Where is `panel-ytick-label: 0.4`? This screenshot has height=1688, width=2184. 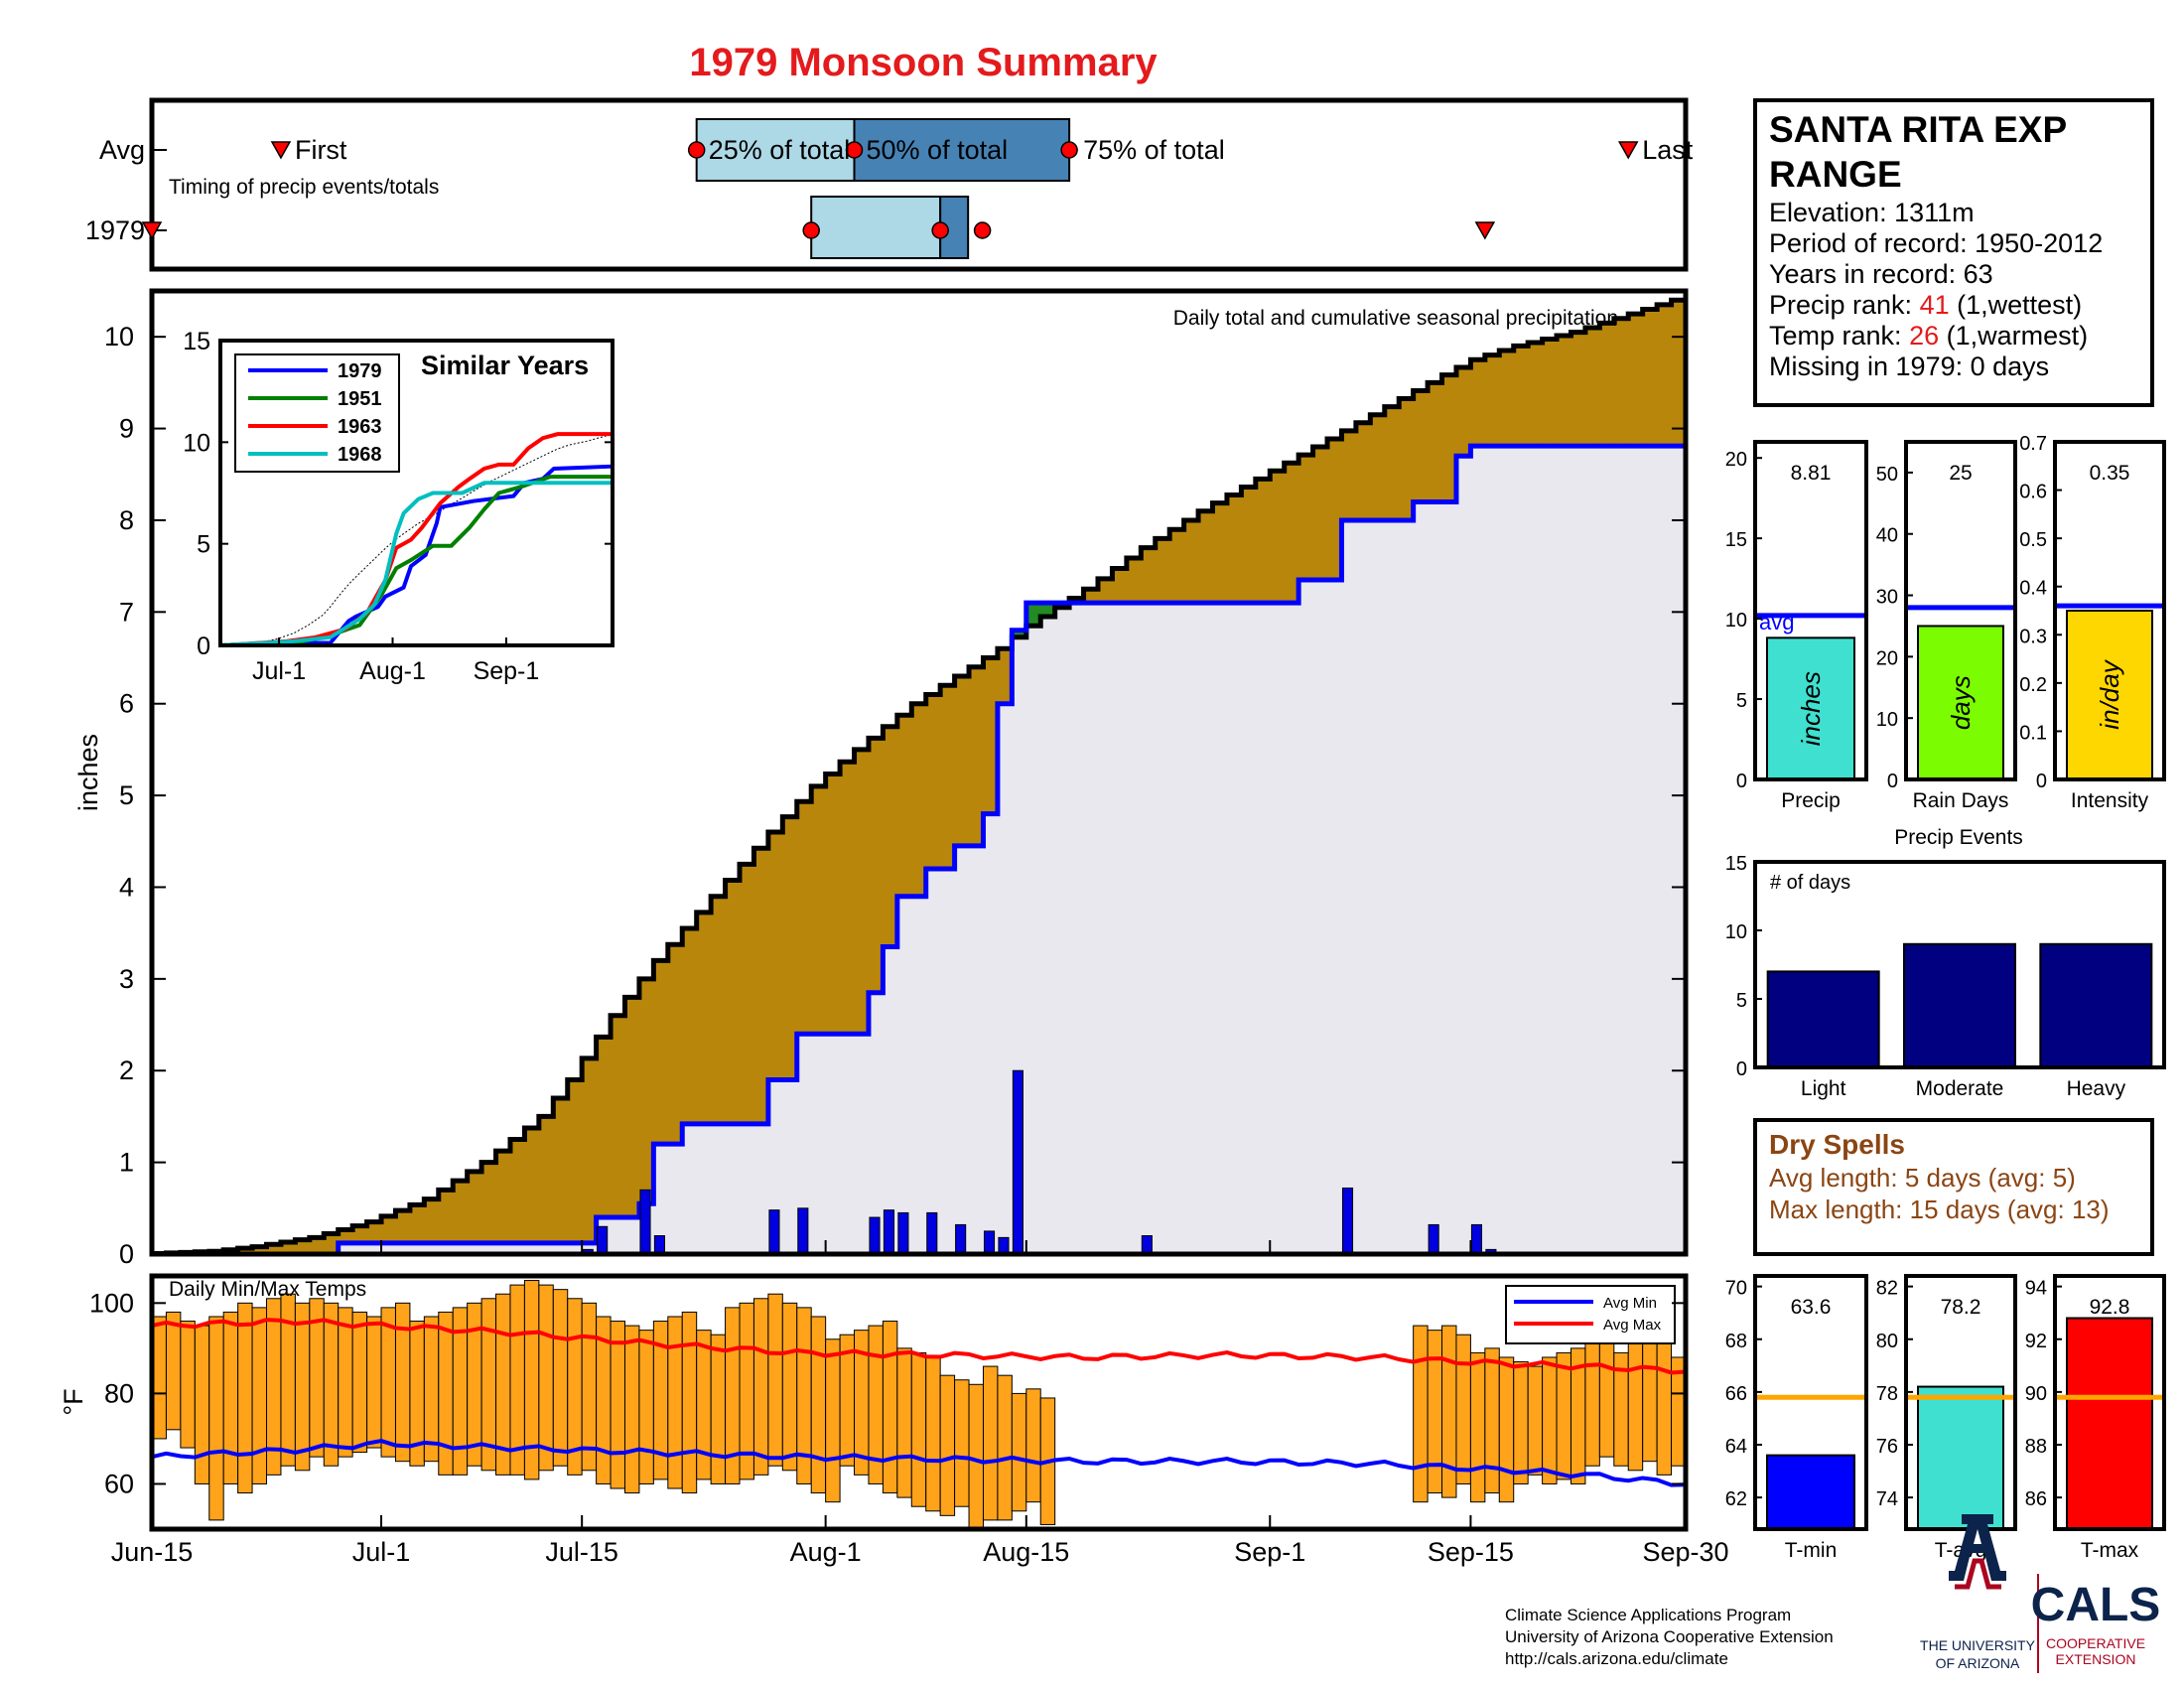
panel-ytick-label: 0.4 is located at coordinates (2033, 589).